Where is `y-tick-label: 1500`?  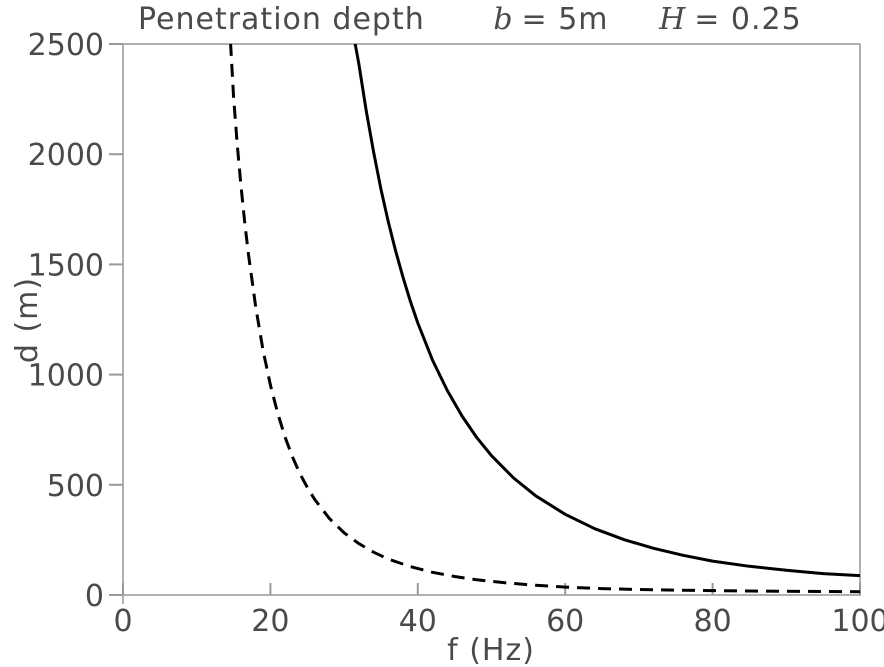
y-tick-label: 1500 is located at coordinates (66, 265).